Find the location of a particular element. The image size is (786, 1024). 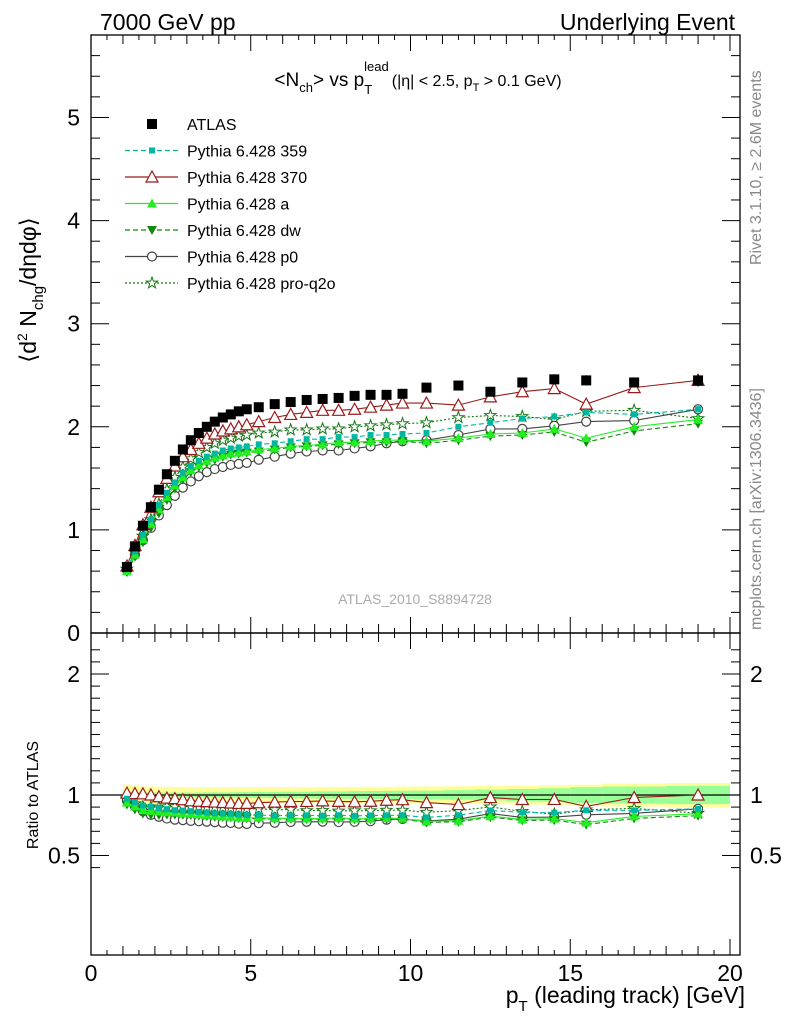

header-left: 7000 GeV pp is located at coordinates (168, 22).